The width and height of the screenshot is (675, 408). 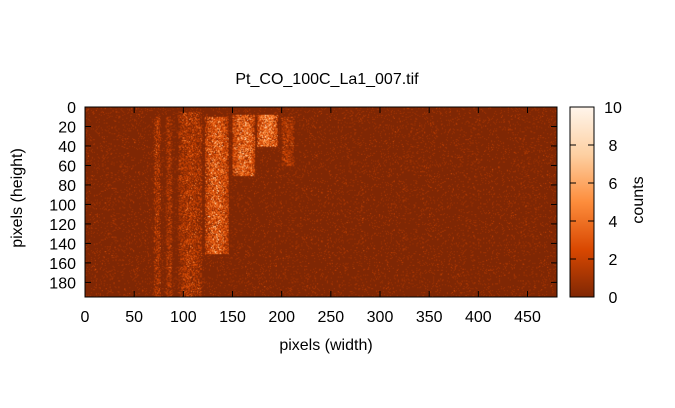 I want to click on y-tick-label: 160, so click(x=62, y=264).